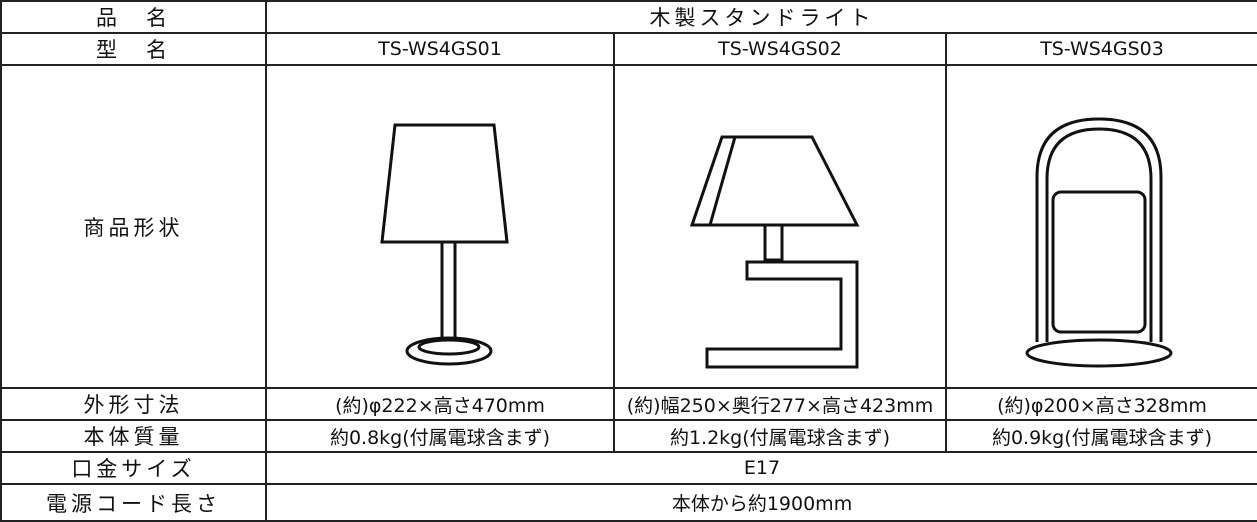  Describe the element at coordinates (133, 49) in the screenshot. I see `label: 型 名` at that location.